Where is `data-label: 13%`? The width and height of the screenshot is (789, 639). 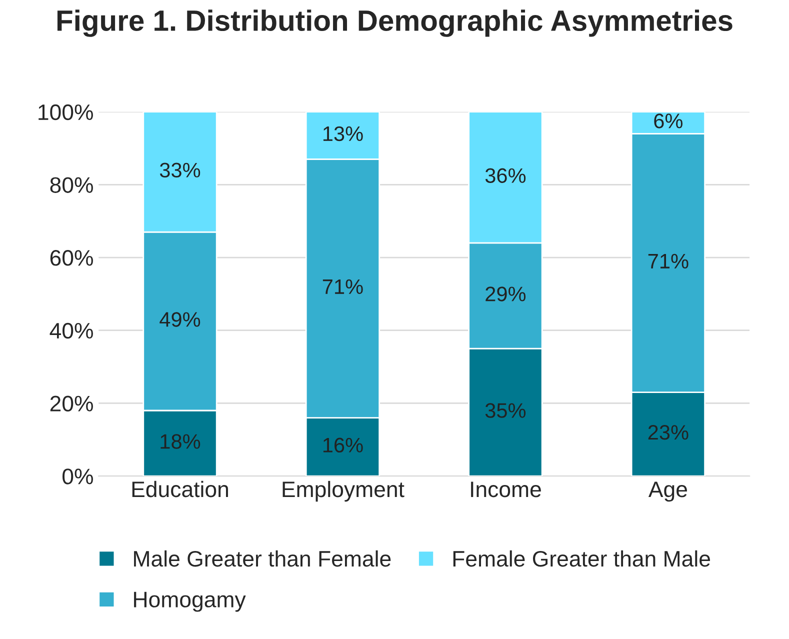 data-label: 13% is located at coordinates (343, 134).